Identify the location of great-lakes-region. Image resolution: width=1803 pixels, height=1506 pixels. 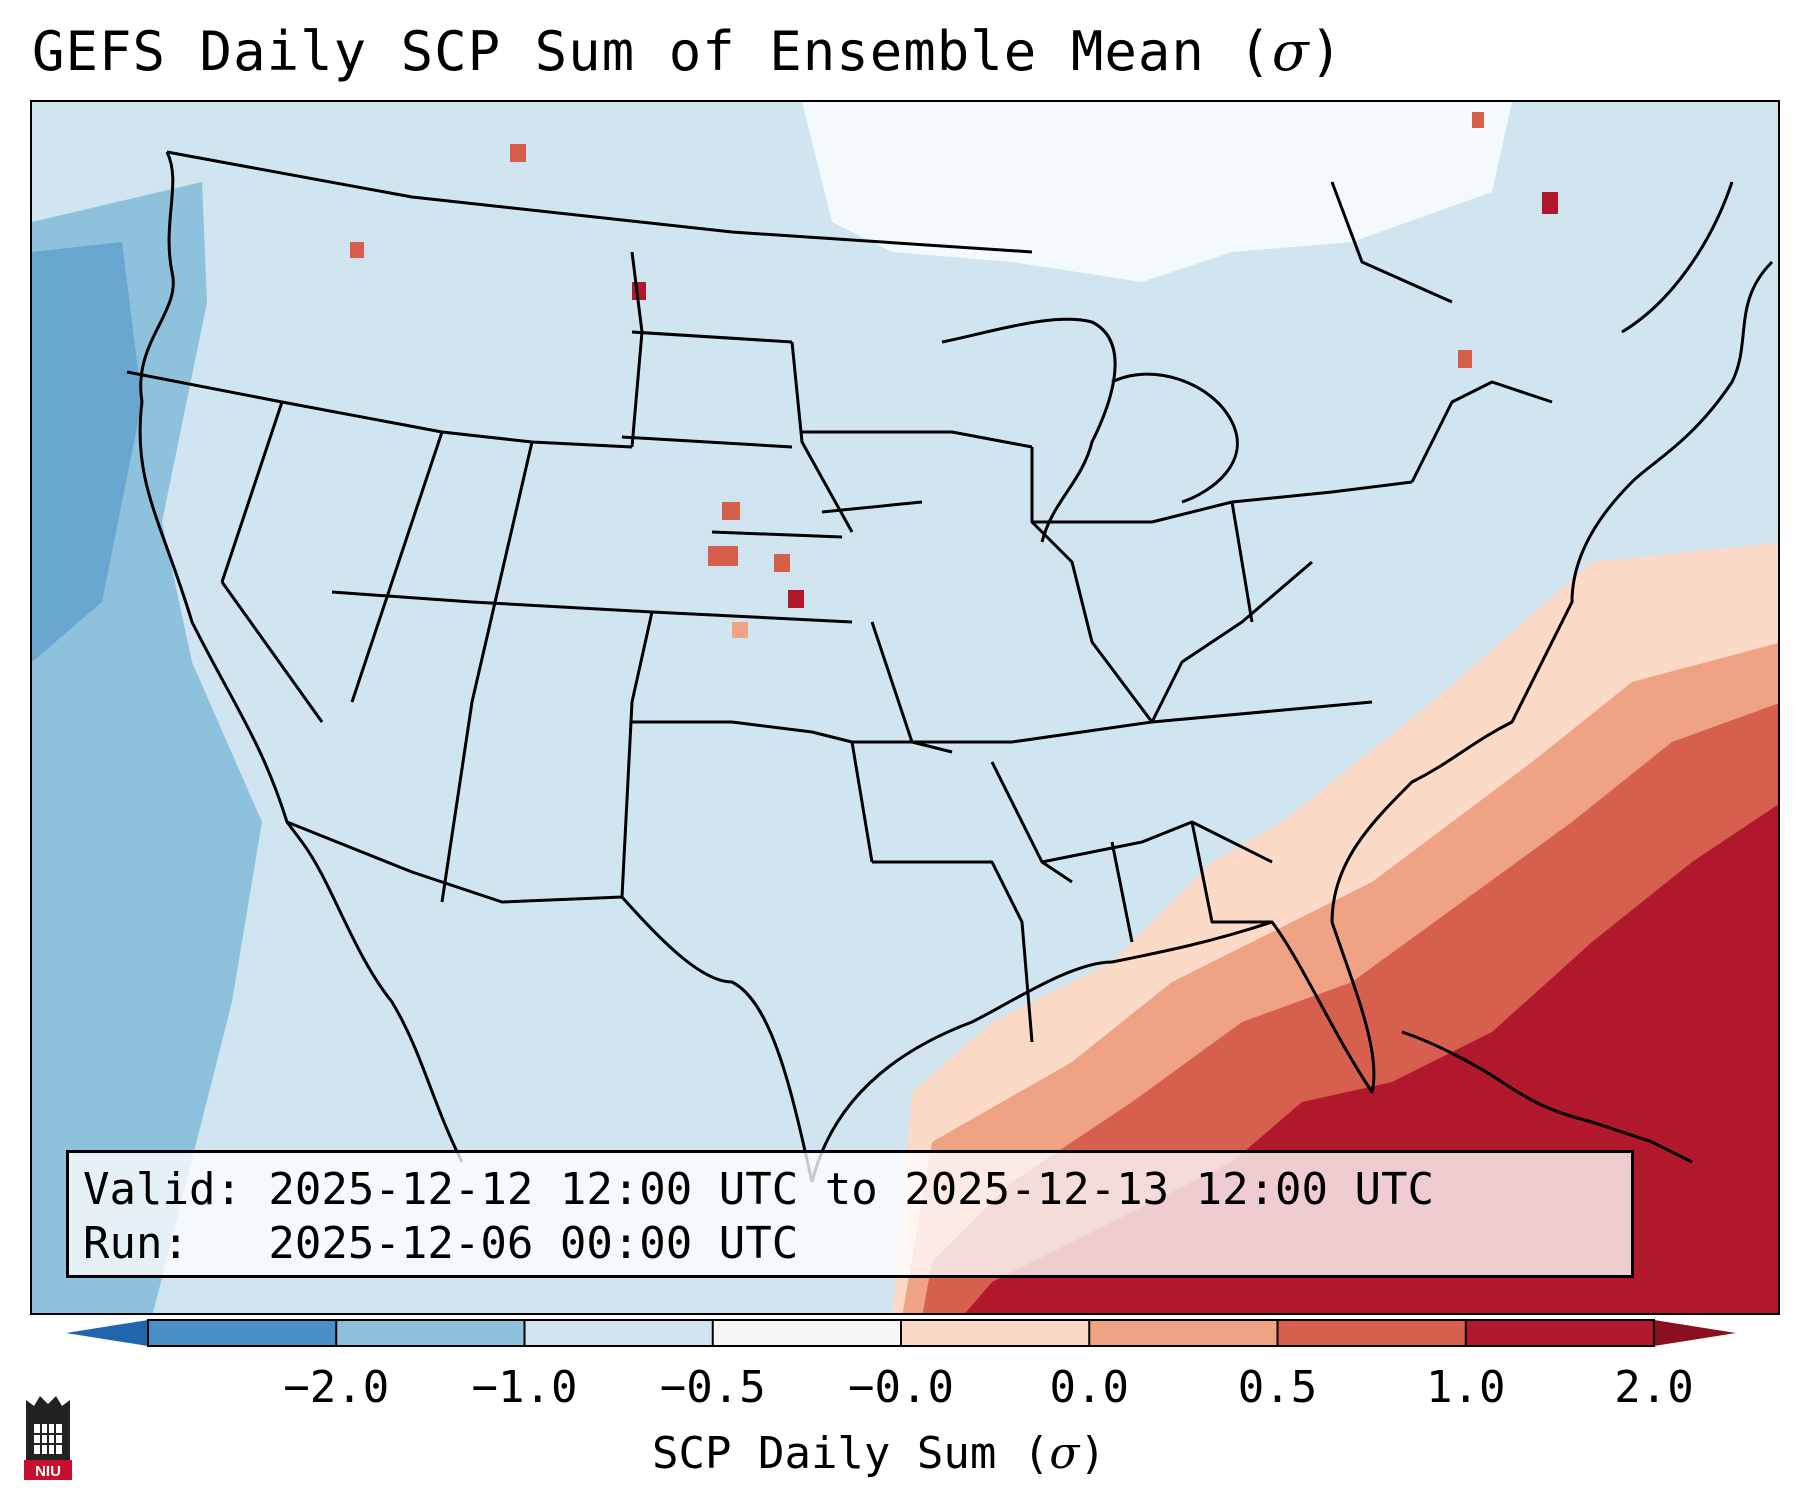
(1029, 430).